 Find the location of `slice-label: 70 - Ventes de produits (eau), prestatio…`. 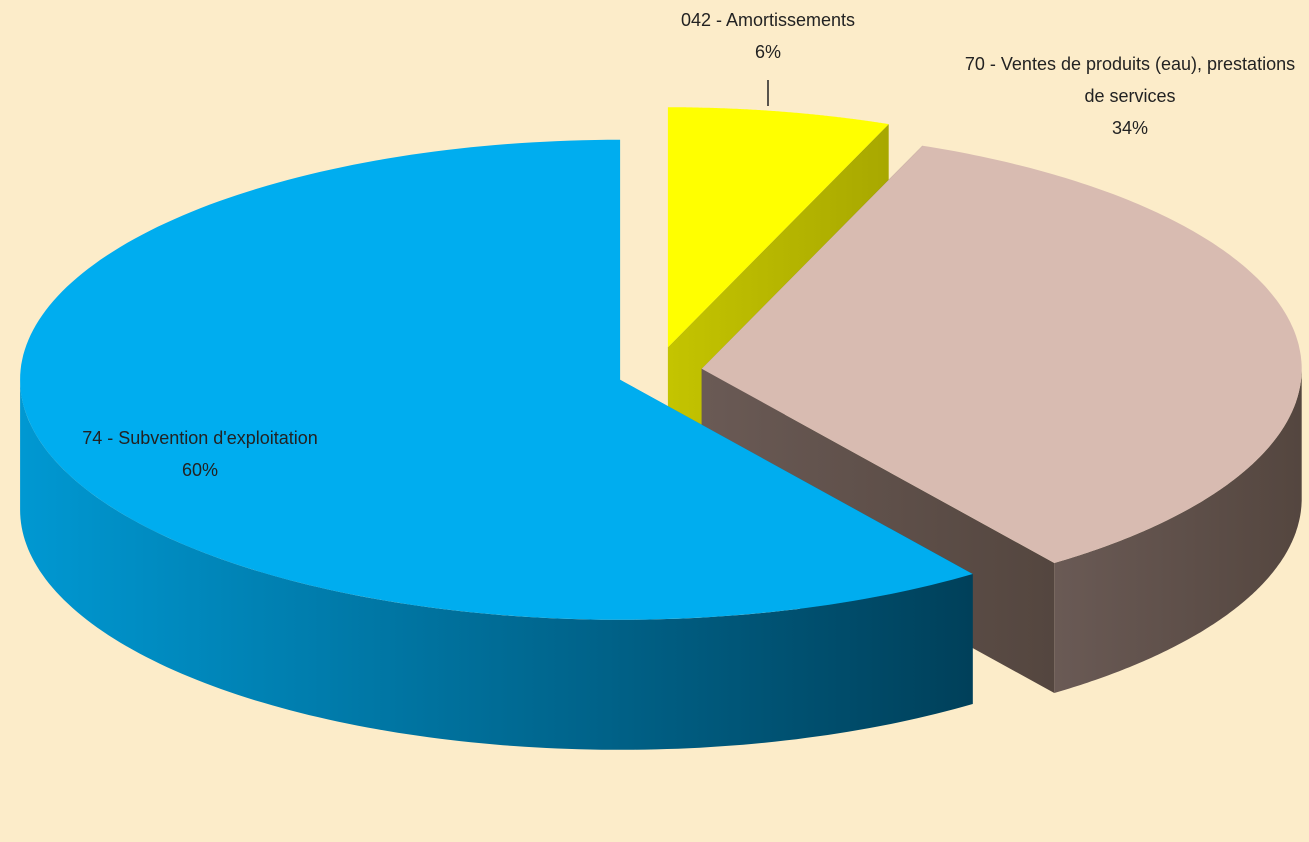

slice-label: 70 - Ventes de produits (eau), prestatio… is located at coordinates (1130, 96).